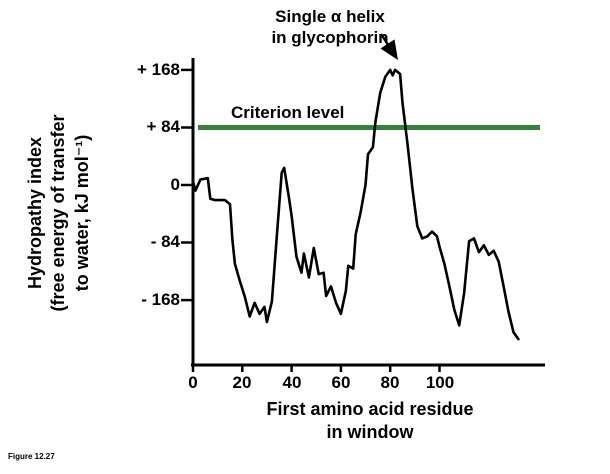 This screenshot has width=610, height=474. I want to click on x-axis-title-line2: in window, so click(370, 431).